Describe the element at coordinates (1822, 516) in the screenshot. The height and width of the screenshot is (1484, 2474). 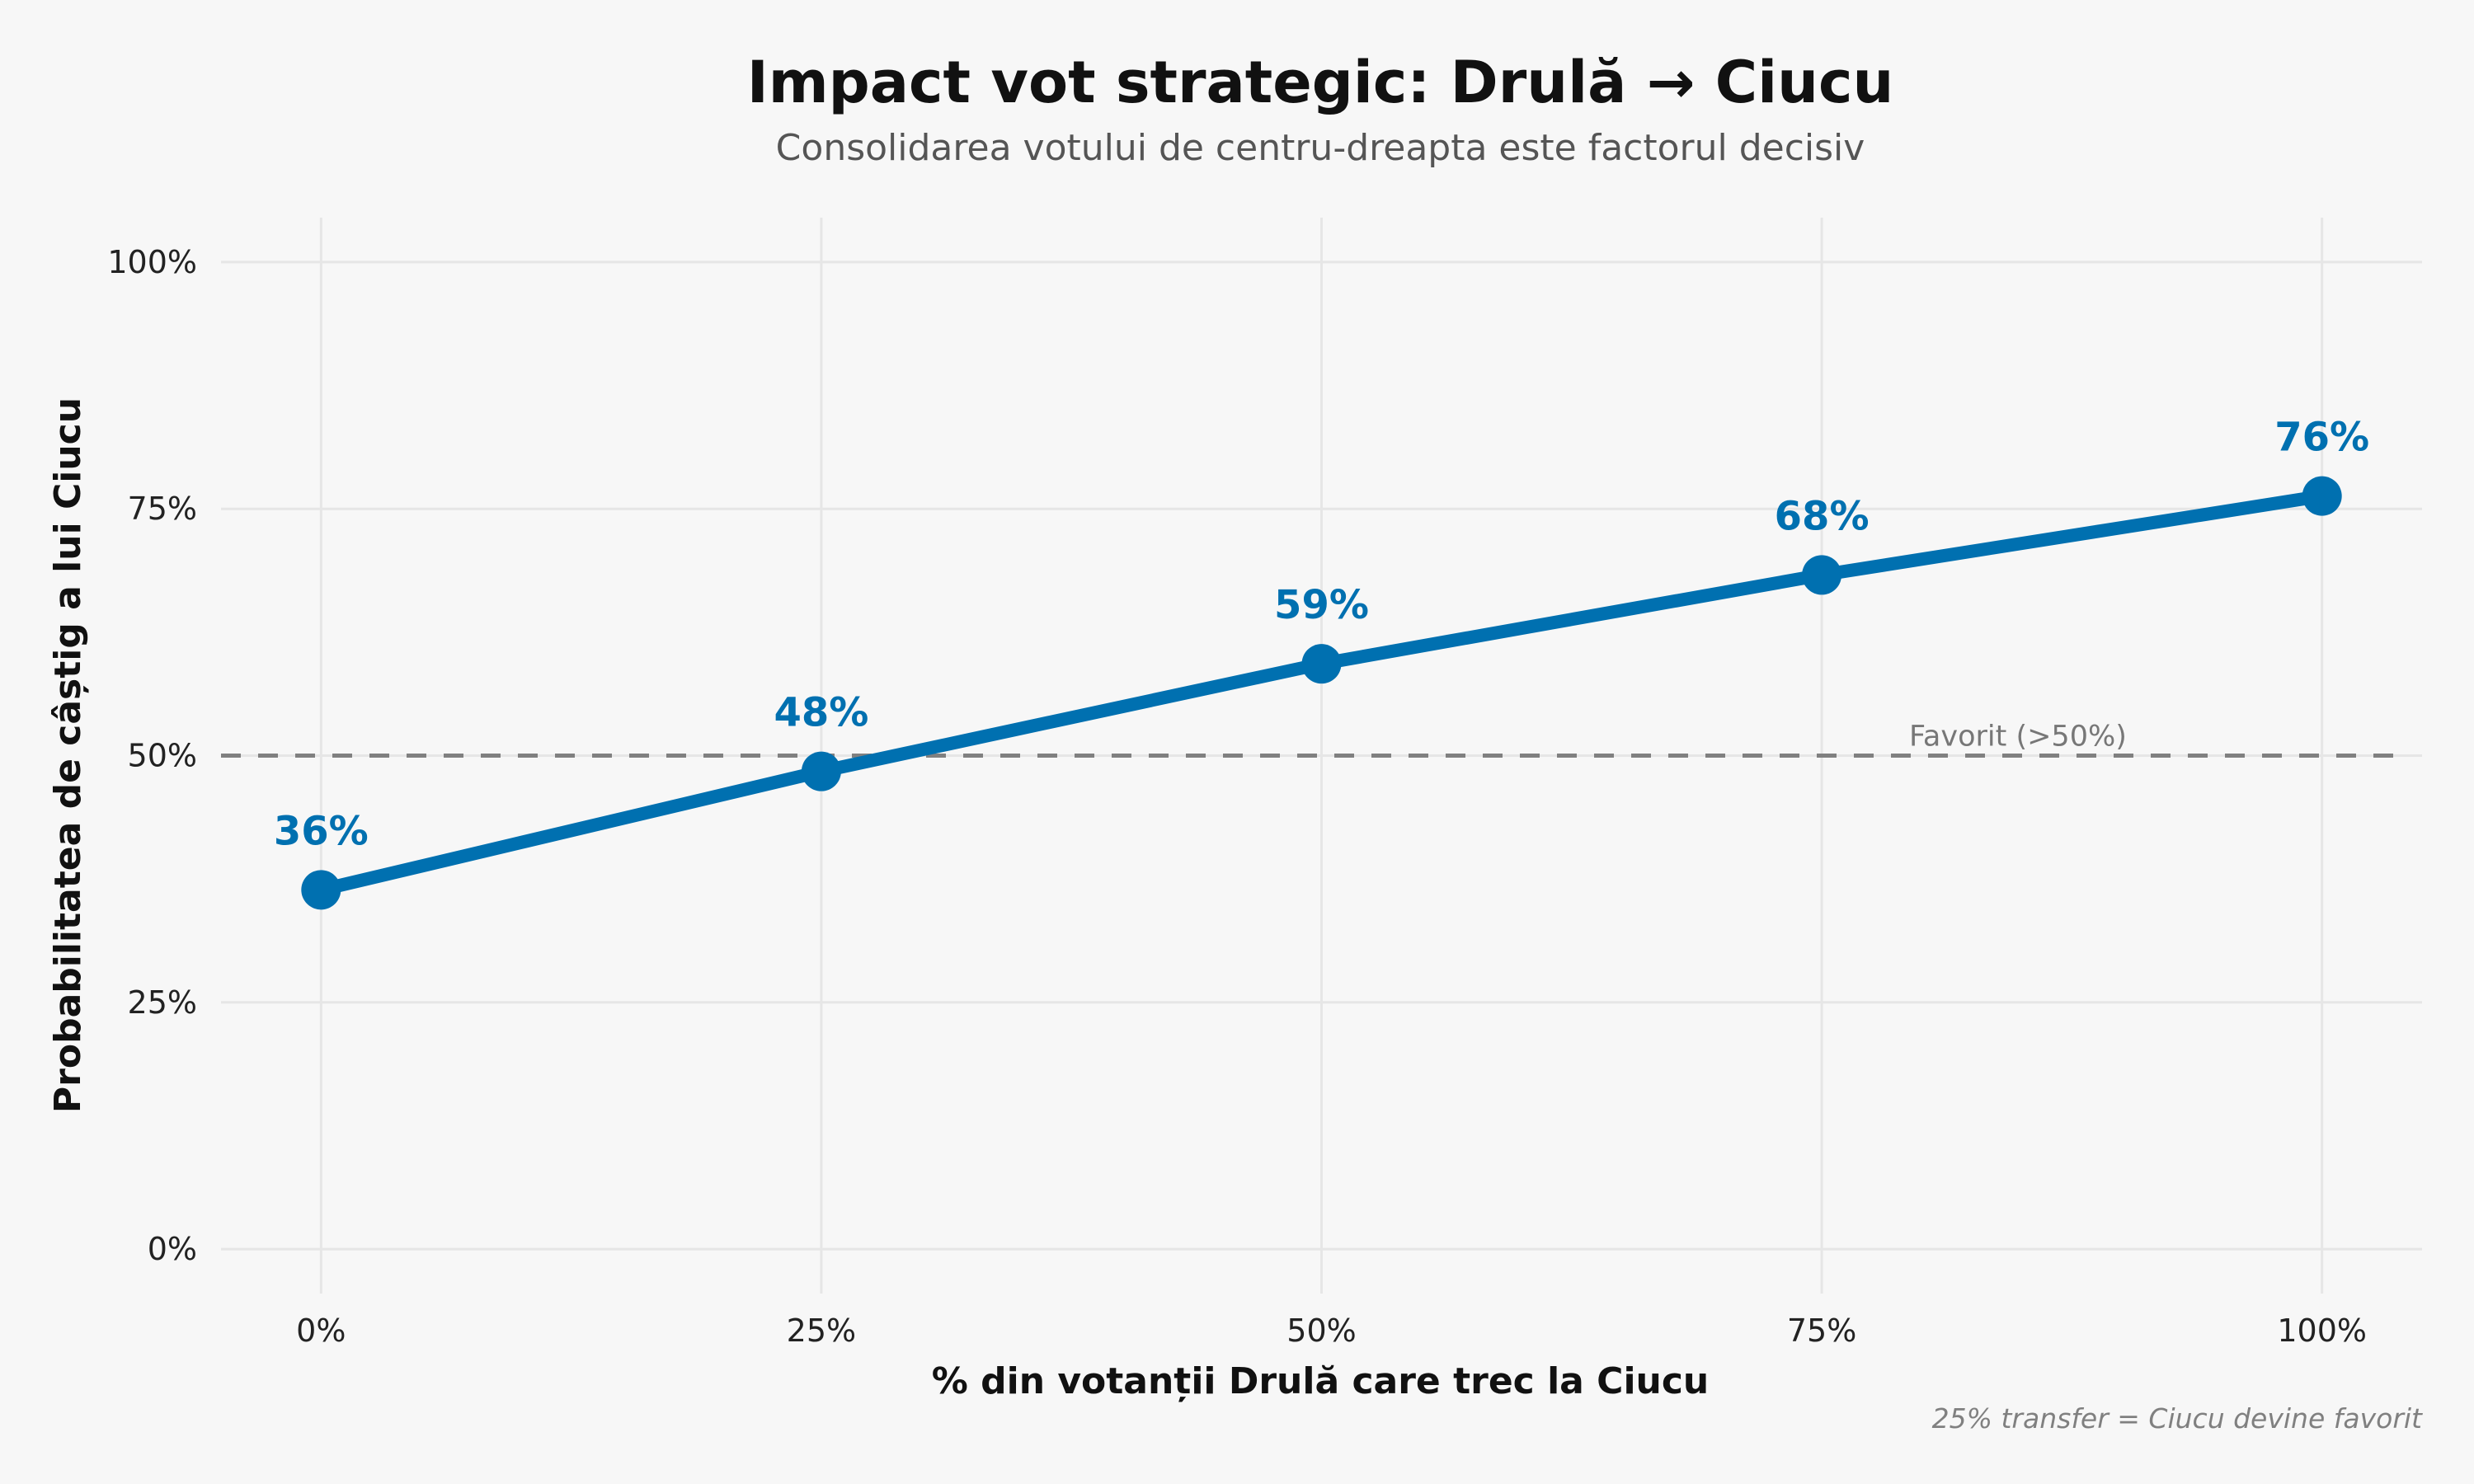
I see `data-label: 68%` at that location.